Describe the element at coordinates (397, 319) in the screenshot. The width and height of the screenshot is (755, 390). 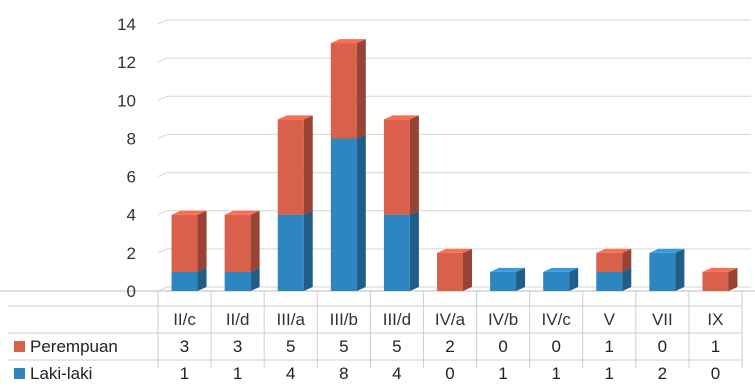
I see `x-category-label: III/d` at that location.